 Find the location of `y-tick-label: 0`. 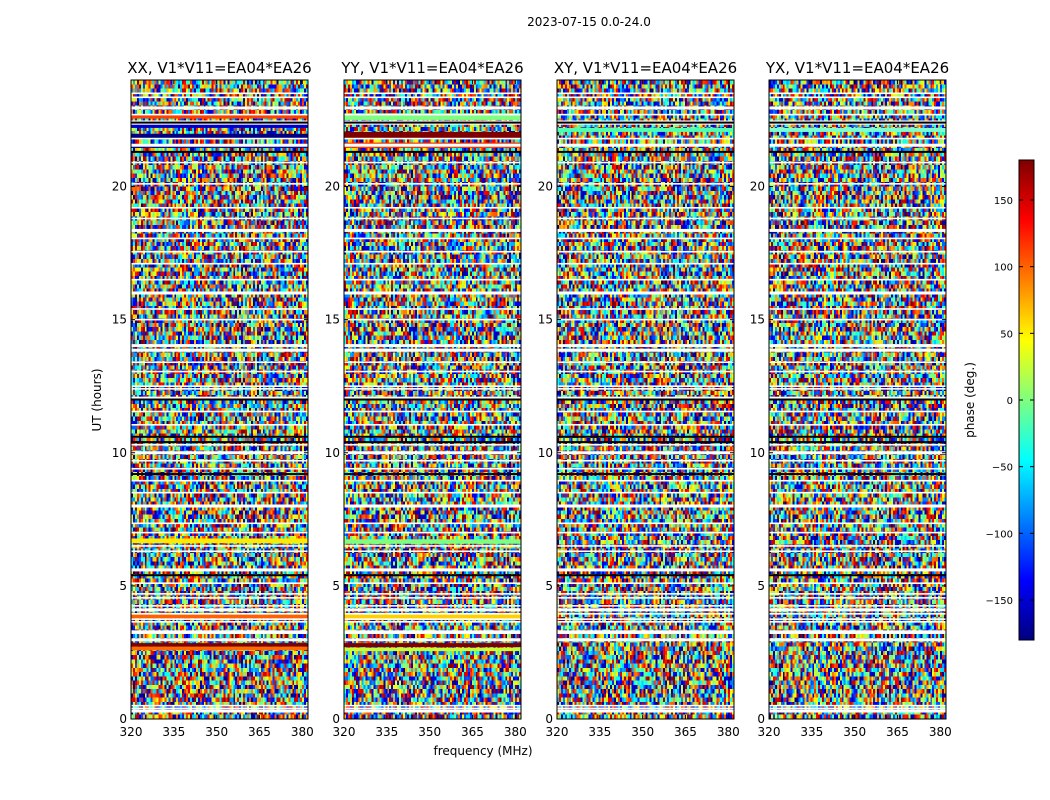

y-tick-label: 0 is located at coordinates (123, 719).